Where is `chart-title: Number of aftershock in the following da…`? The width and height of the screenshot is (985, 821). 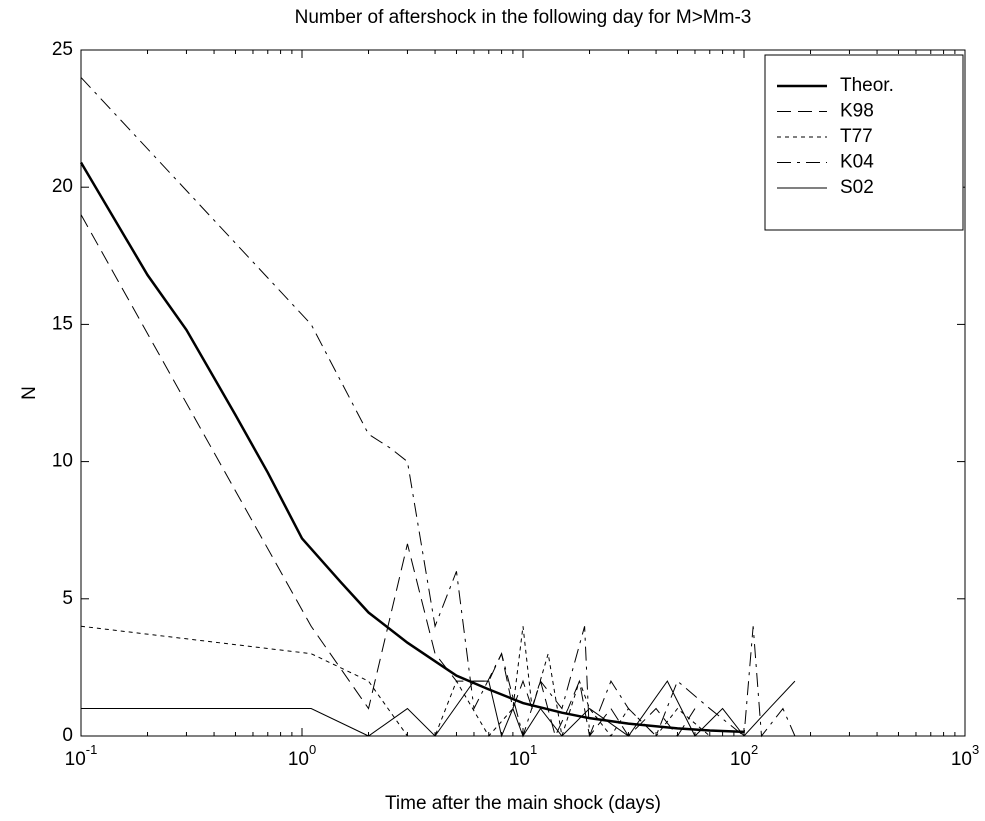
chart-title: Number of aftershock in the following da… is located at coordinates (523, 17).